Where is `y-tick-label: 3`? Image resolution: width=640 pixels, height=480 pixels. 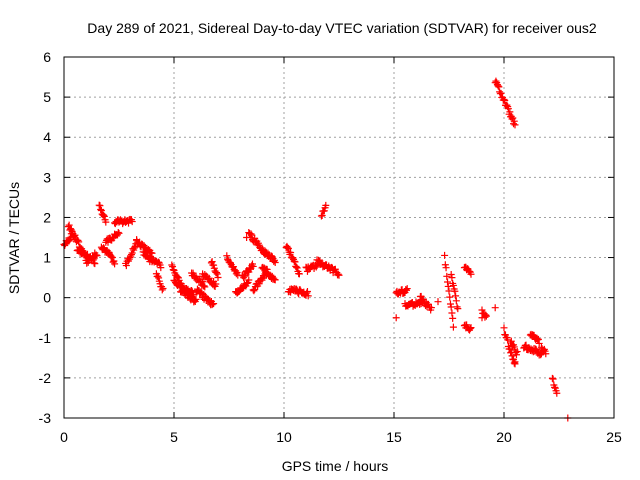
y-tick-label: 3 is located at coordinates (47, 177).